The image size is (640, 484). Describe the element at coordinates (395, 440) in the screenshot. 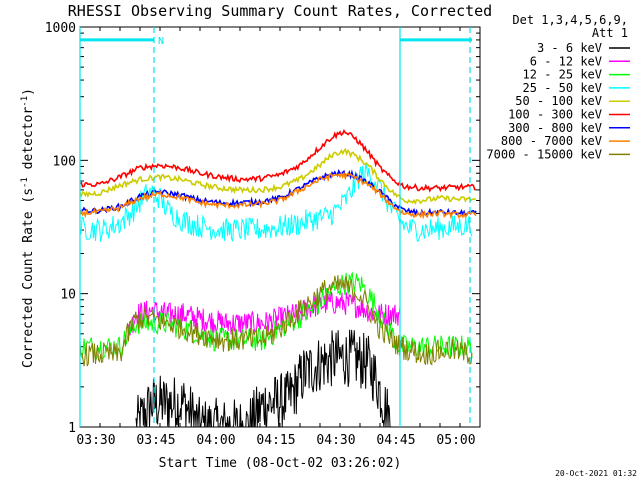

I see `x-tick-label: 04:45` at that location.